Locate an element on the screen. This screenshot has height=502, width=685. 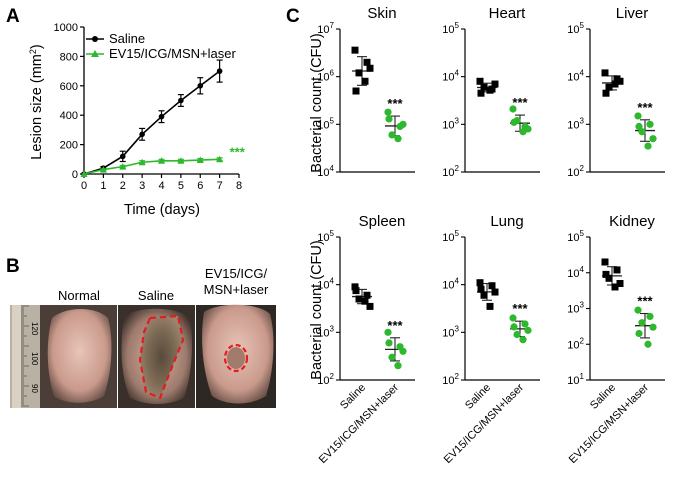
chart-a-x-axis-title: Time (days) is located at coordinates (162, 210).